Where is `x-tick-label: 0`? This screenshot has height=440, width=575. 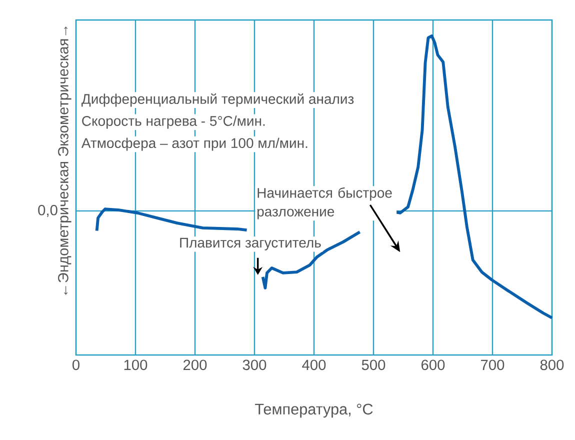
x-tick-label: 0 is located at coordinates (76, 365).